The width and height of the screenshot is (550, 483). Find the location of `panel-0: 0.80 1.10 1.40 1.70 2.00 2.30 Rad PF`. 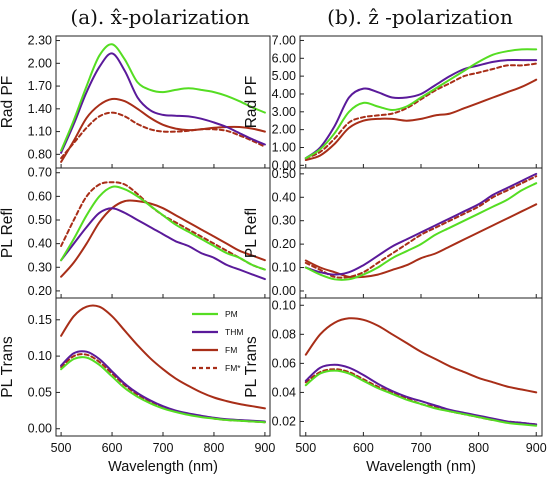

panel-0: 0.80 1.10 1.40 1.70 2.00 2.30 Rad PF is located at coordinates (135, 101).